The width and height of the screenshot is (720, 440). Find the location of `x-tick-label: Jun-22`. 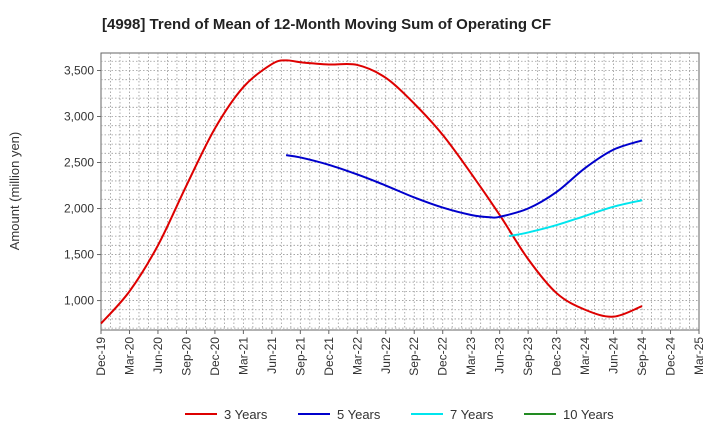

x-tick-label: Jun-22 is located at coordinates (386, 355).